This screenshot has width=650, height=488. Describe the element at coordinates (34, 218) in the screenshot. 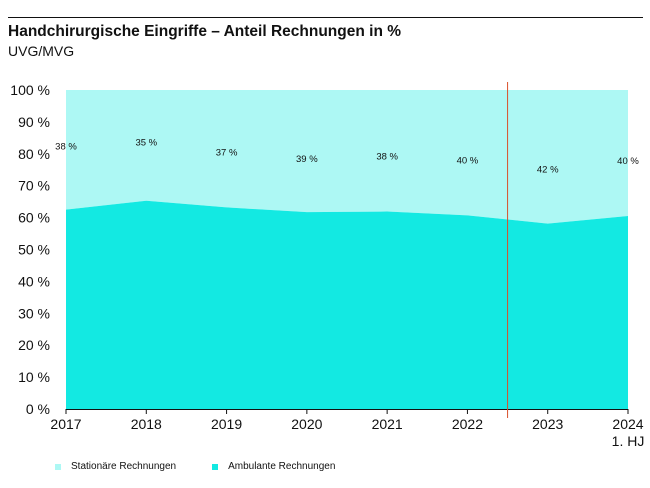

I see `y-tick-label: 60 %` at that location.